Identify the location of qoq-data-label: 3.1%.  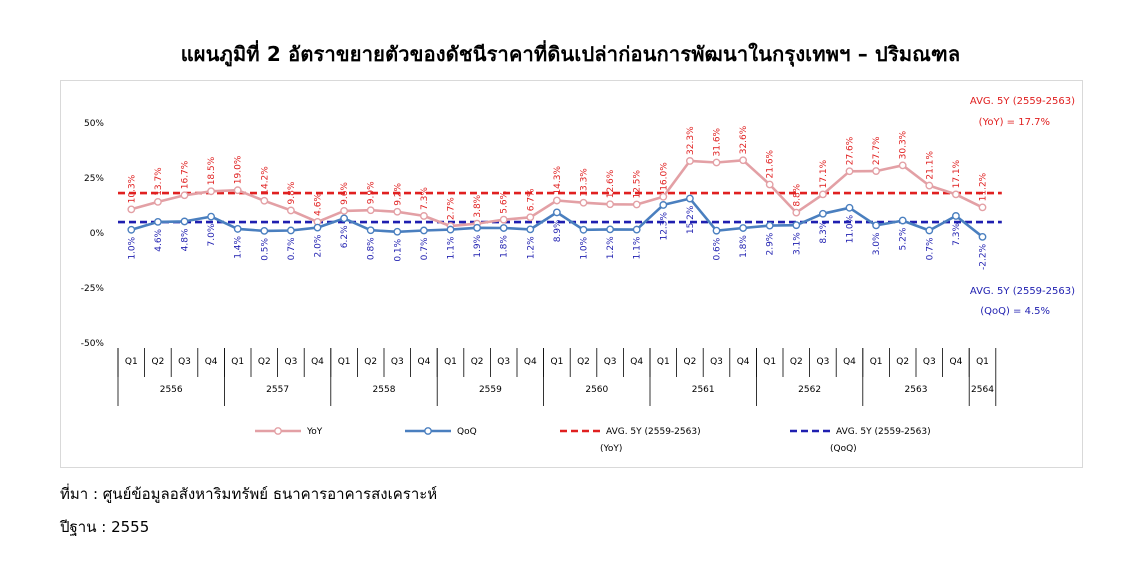
(797, 243).